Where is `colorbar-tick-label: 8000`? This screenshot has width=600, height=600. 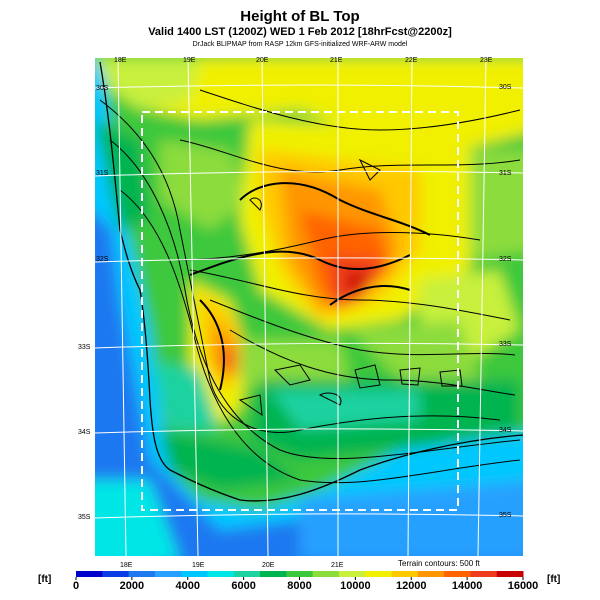 colorbar-tick-label: 8000 is located at coordinates (299, 586).